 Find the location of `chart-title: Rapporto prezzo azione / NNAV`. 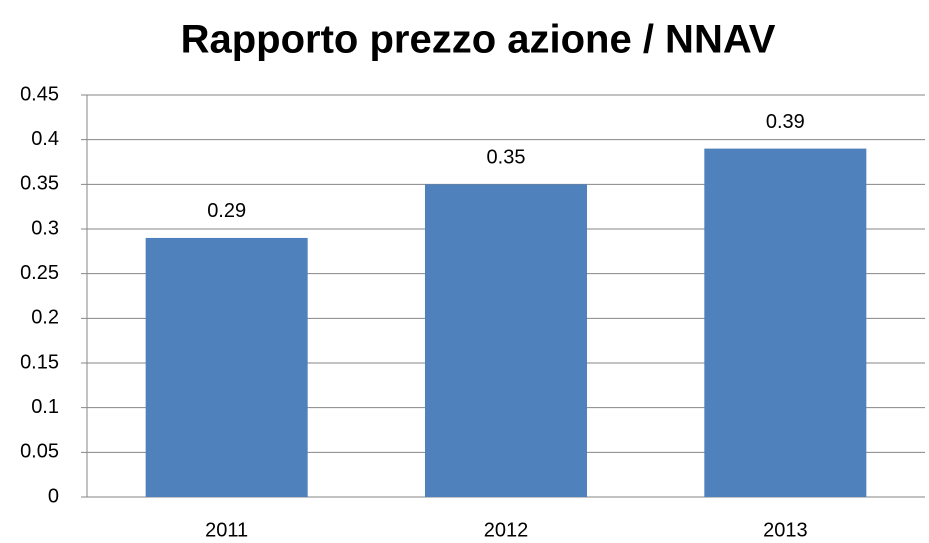

chart-title: Rapporto prezzo azione / NNAV is located at coordinates (478, 40).